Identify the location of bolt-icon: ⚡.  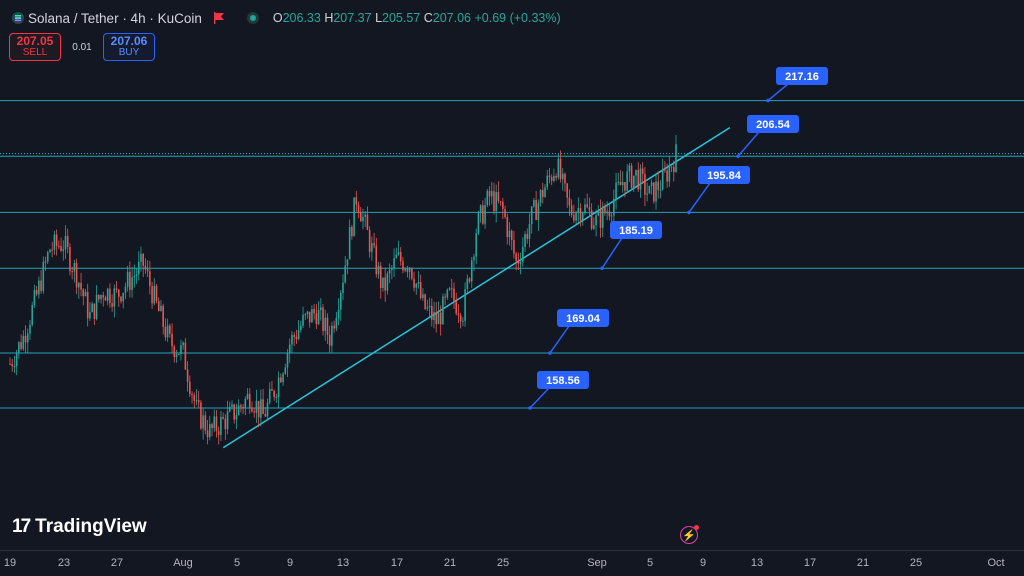
(689, 534).